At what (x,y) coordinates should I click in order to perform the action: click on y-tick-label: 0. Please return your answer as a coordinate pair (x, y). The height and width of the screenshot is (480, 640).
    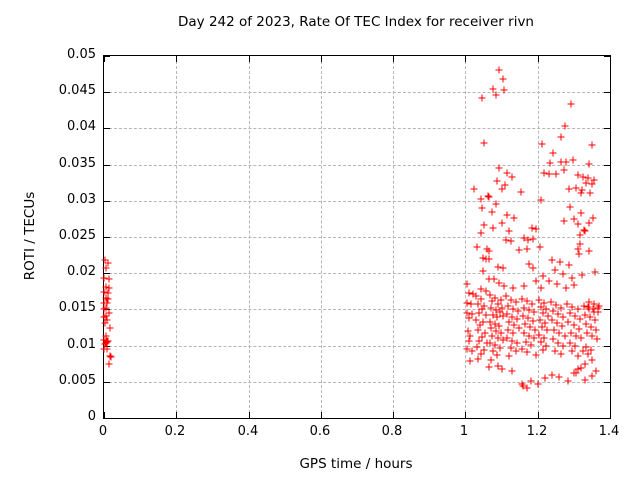
    Looking at the image, I should click on (91, 416).